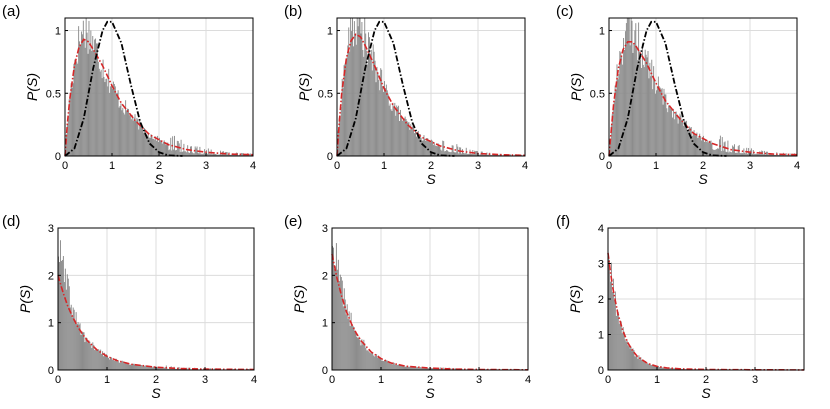 The height and width of the screenshot is (409, 830). I want to click on histogram, so click(159, 87).